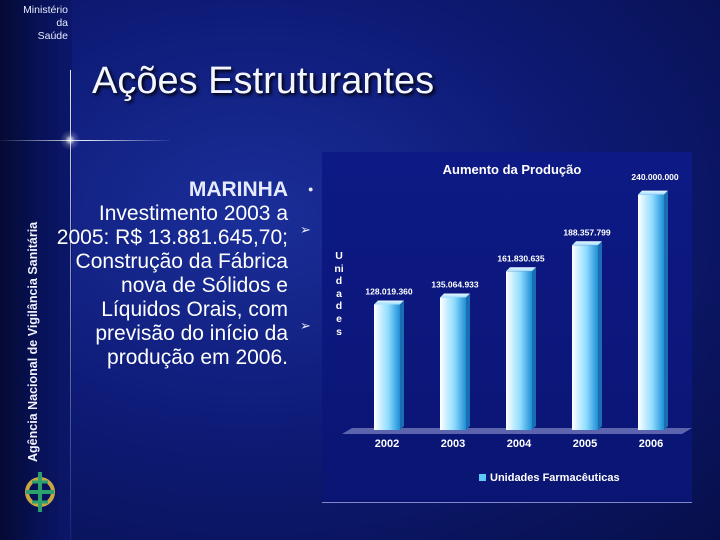  I want to click on data-label: 128.019.360, so click(389, 291).